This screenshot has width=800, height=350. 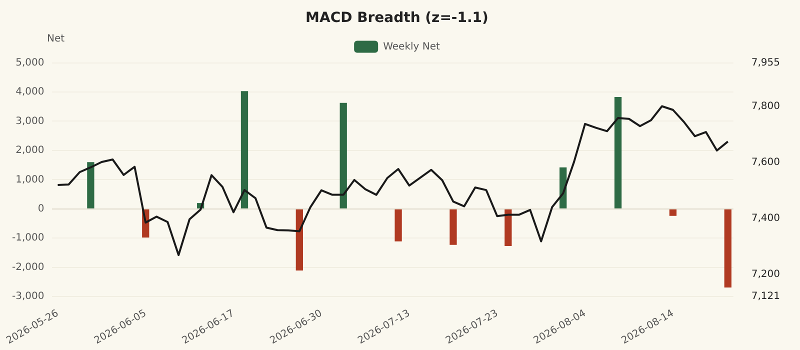 I want to click on y-tick-label: -3,000, so click(x=28, y=296).